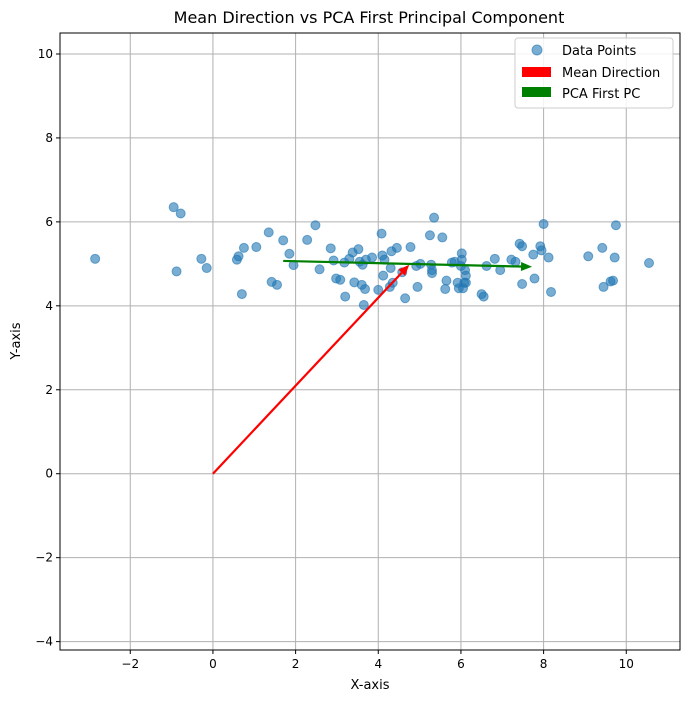 The width and height of the screenshot is (689, 701). I want to click on legend-marker-pca-first-pc, so click(536, 92).